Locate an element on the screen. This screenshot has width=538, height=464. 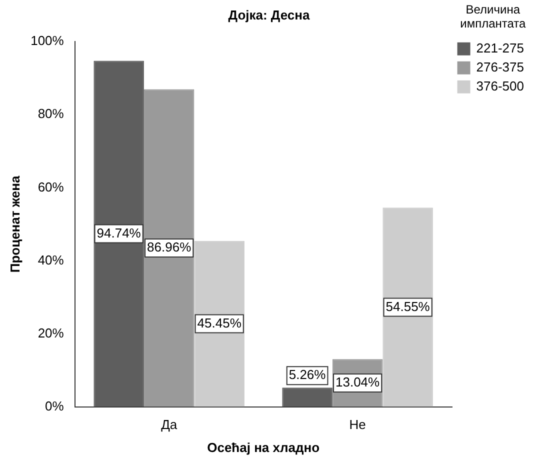
legend-title: Величина имплантата is located at coordinates (493, 16).